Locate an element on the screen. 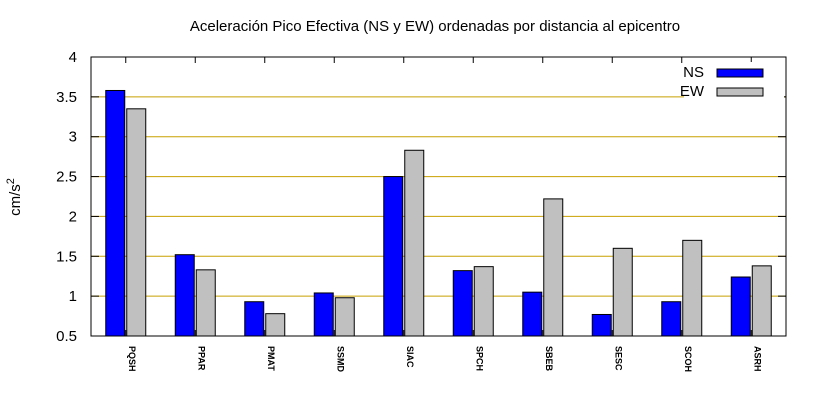  bar-ew-sbeb is located at coordinates (553, 267).